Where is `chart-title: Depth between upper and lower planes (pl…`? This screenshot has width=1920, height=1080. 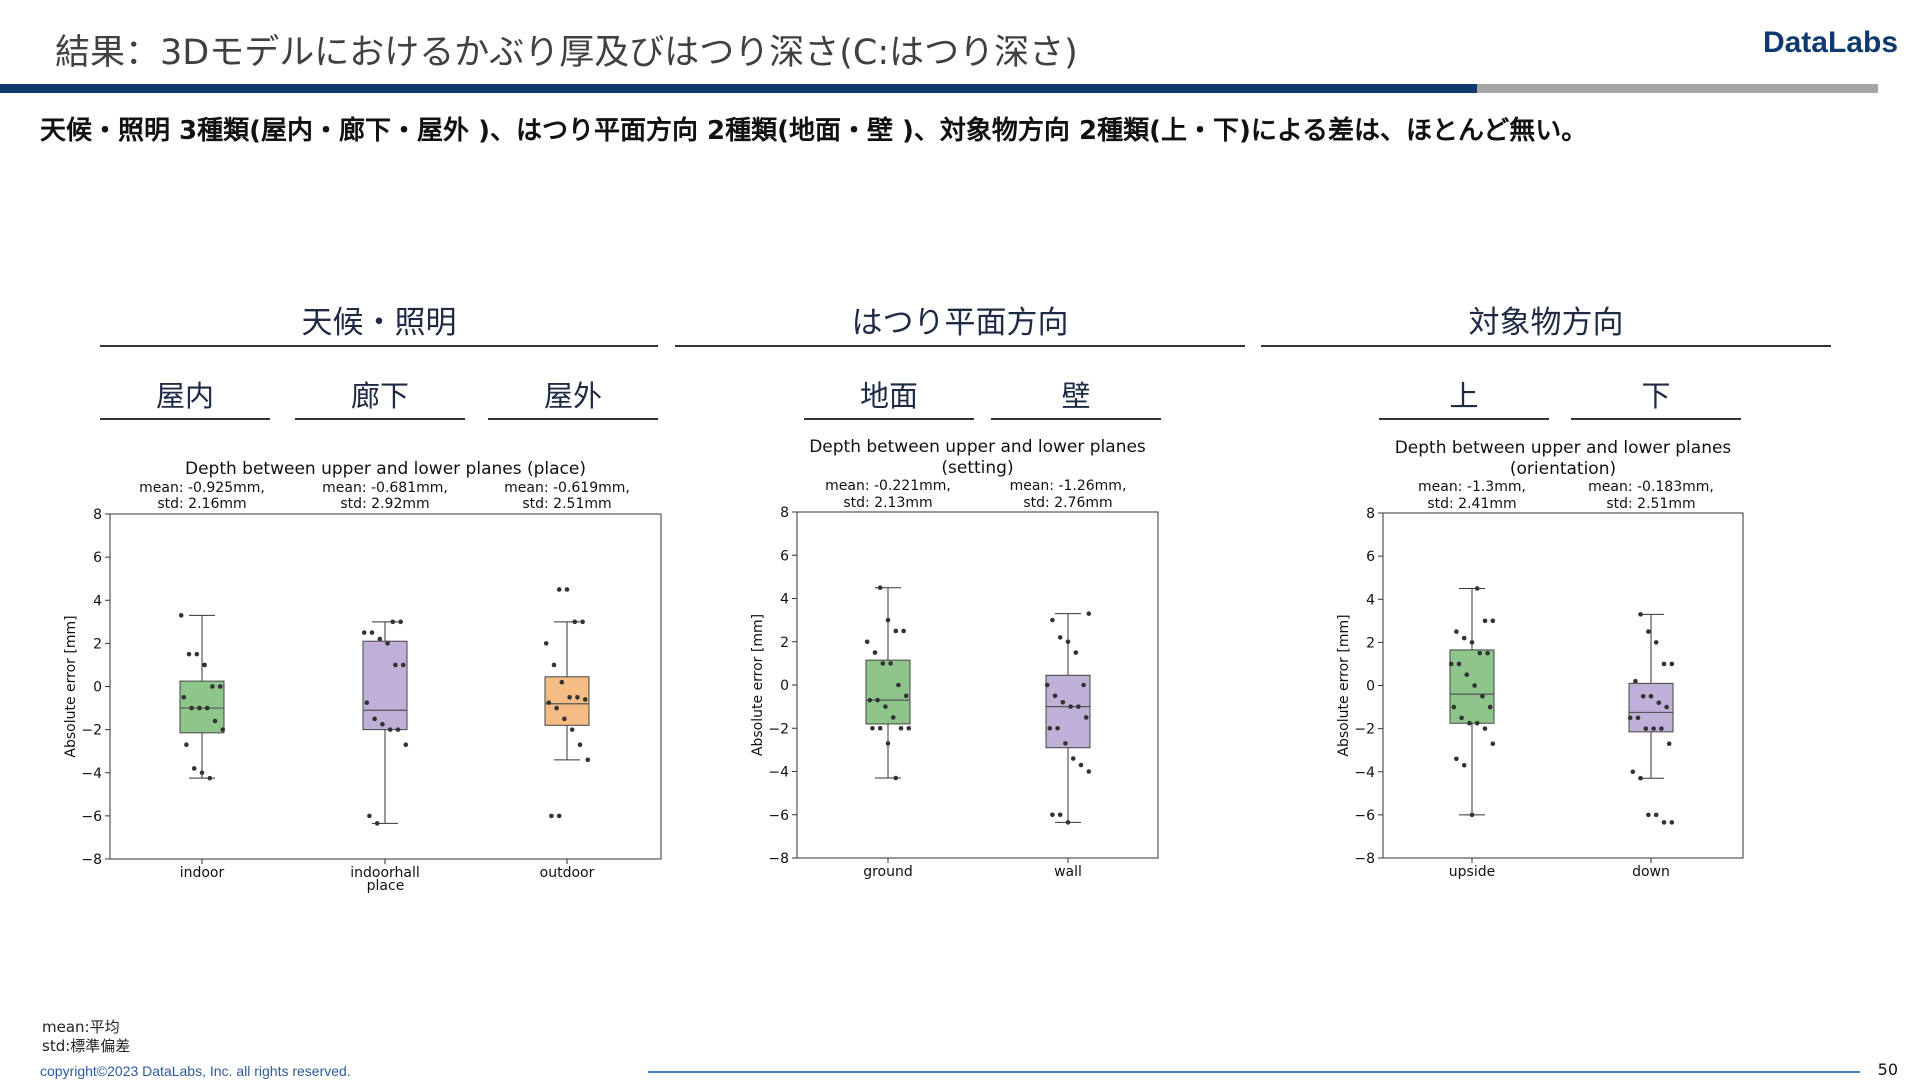 chart-title: Depth between upper and lower planes (pl… is located at coordinates (385, 469).